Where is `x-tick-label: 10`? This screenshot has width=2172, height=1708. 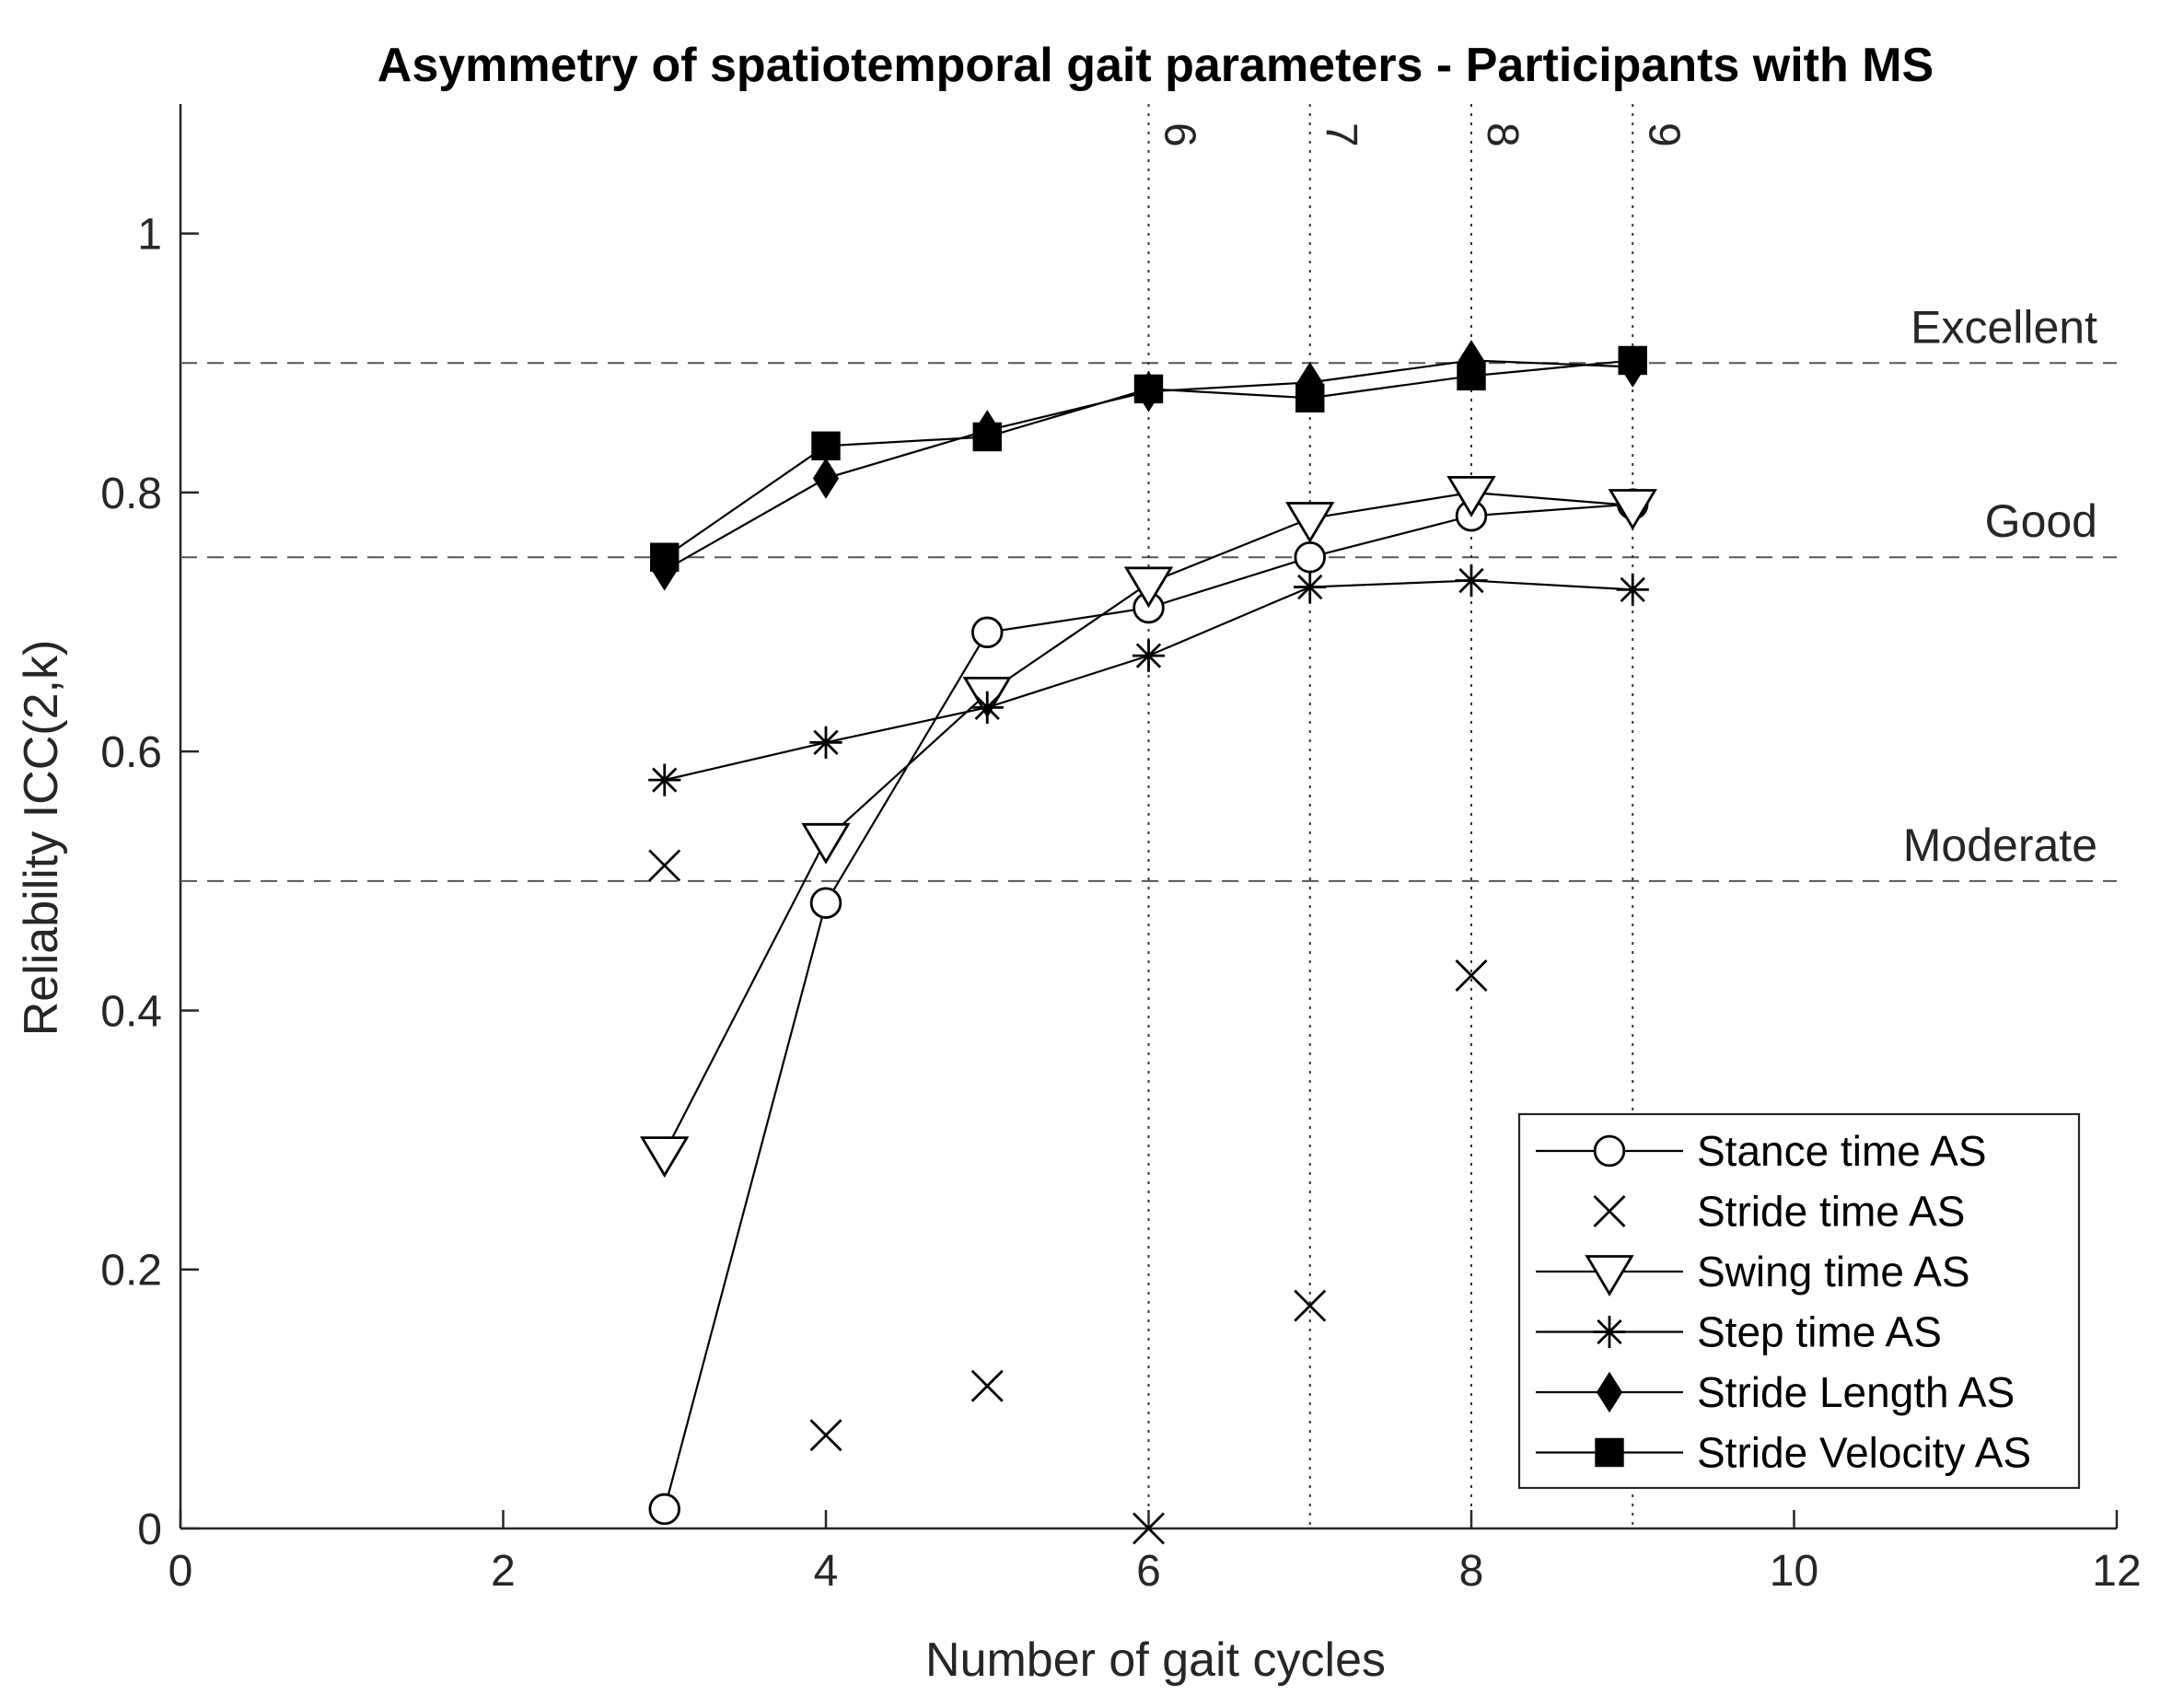 x-tick-label: 10 is located at coordinates (1794, 1571).